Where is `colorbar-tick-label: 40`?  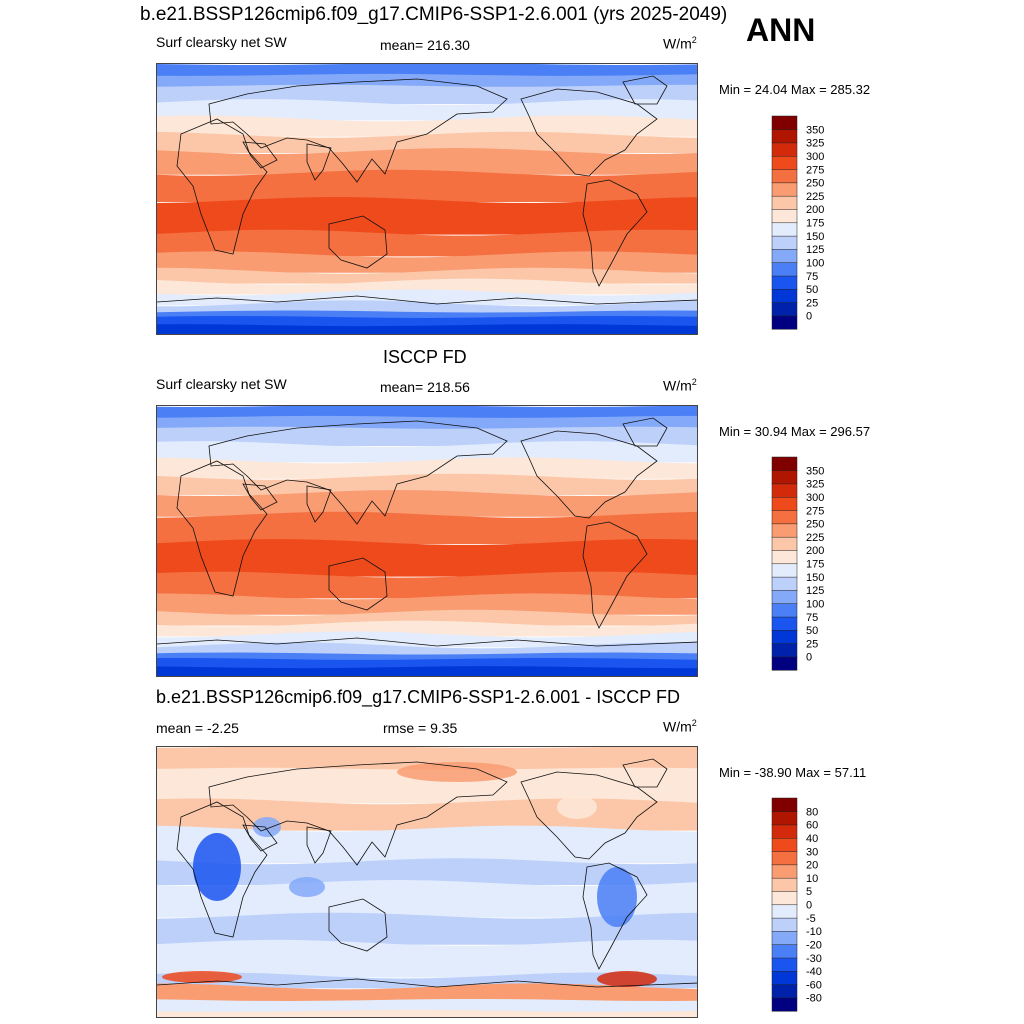
colorbar-tick-label: 40 is located at coordinates (812, 839).